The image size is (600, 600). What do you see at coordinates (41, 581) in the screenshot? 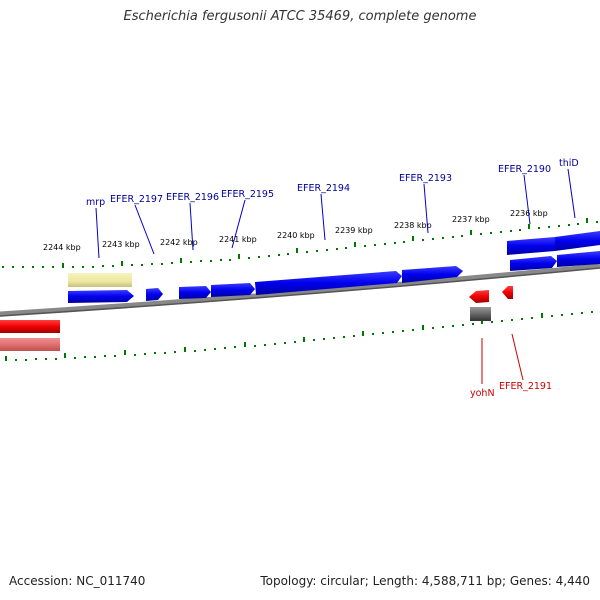
I see `accession-label: Accession:` at bounding box center [41, 581].